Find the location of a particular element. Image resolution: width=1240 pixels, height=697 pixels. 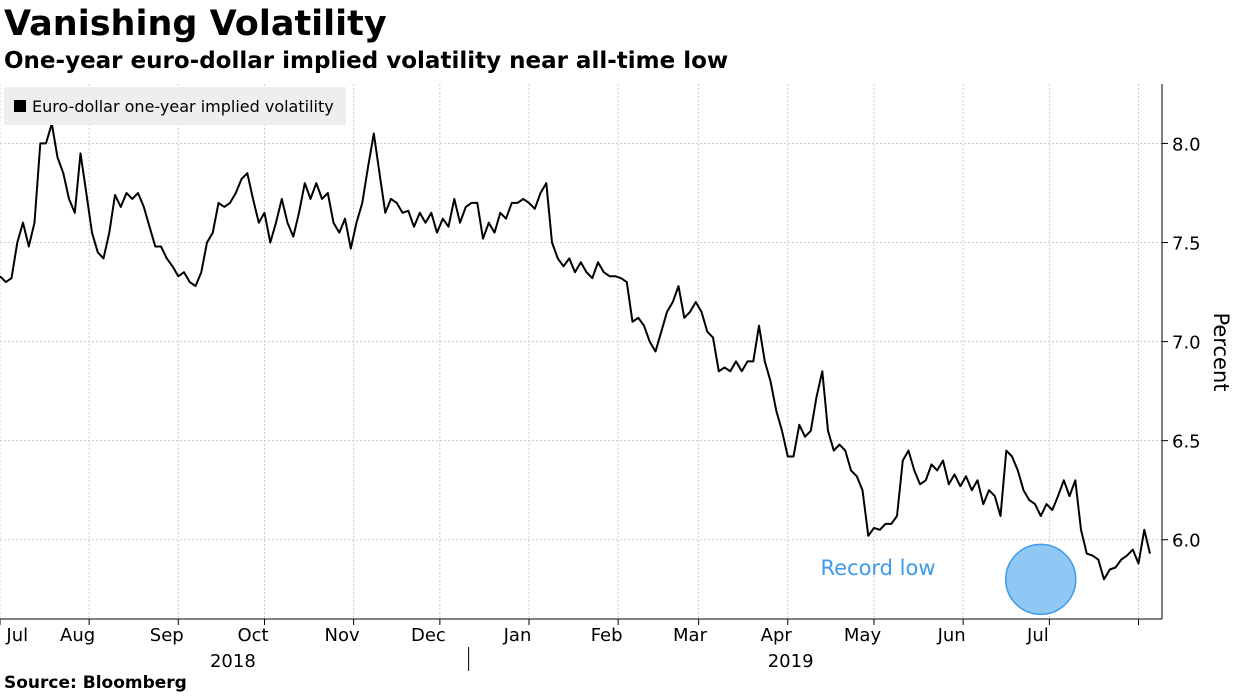

y-axis-title: Percent is located at coordinates (1221, 351).